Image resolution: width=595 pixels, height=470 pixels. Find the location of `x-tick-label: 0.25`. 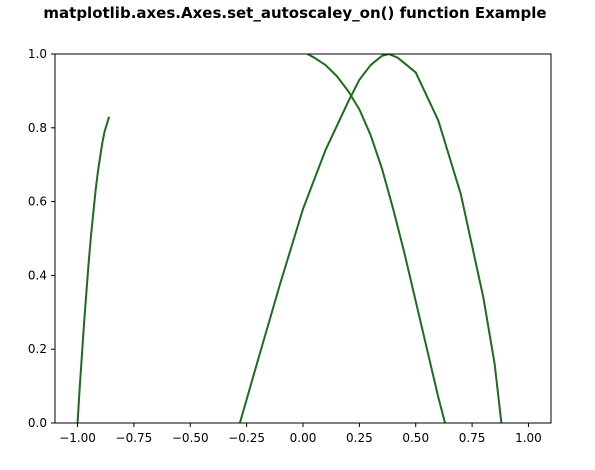

x-tick-label: 0.25 is located at coordinates (359, 438).